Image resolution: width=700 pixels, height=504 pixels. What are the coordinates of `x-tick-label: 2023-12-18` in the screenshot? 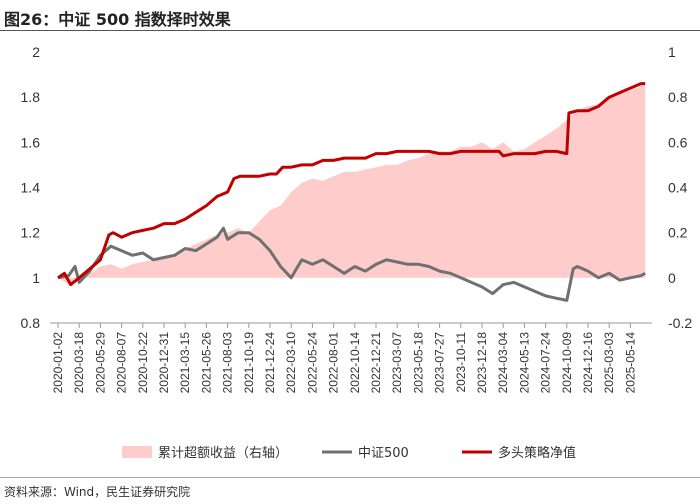 It's located at (482, 363).